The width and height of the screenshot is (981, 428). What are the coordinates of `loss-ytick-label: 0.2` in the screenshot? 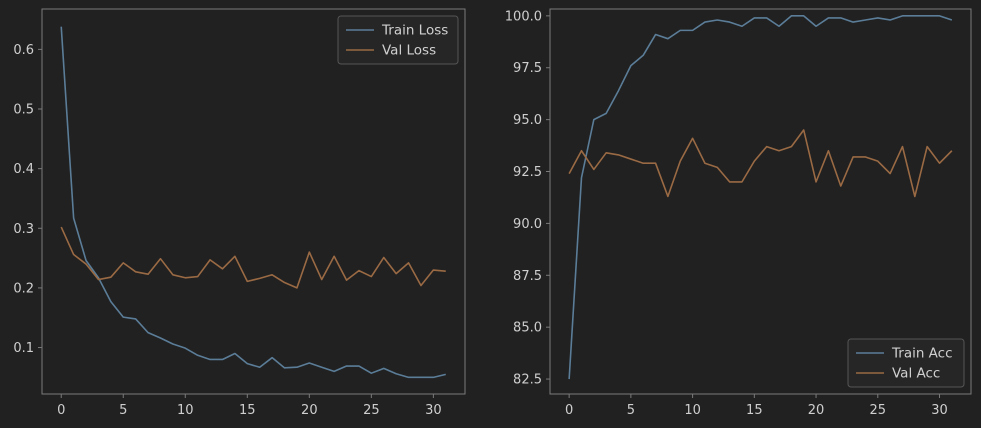 It's located at (23, 288).